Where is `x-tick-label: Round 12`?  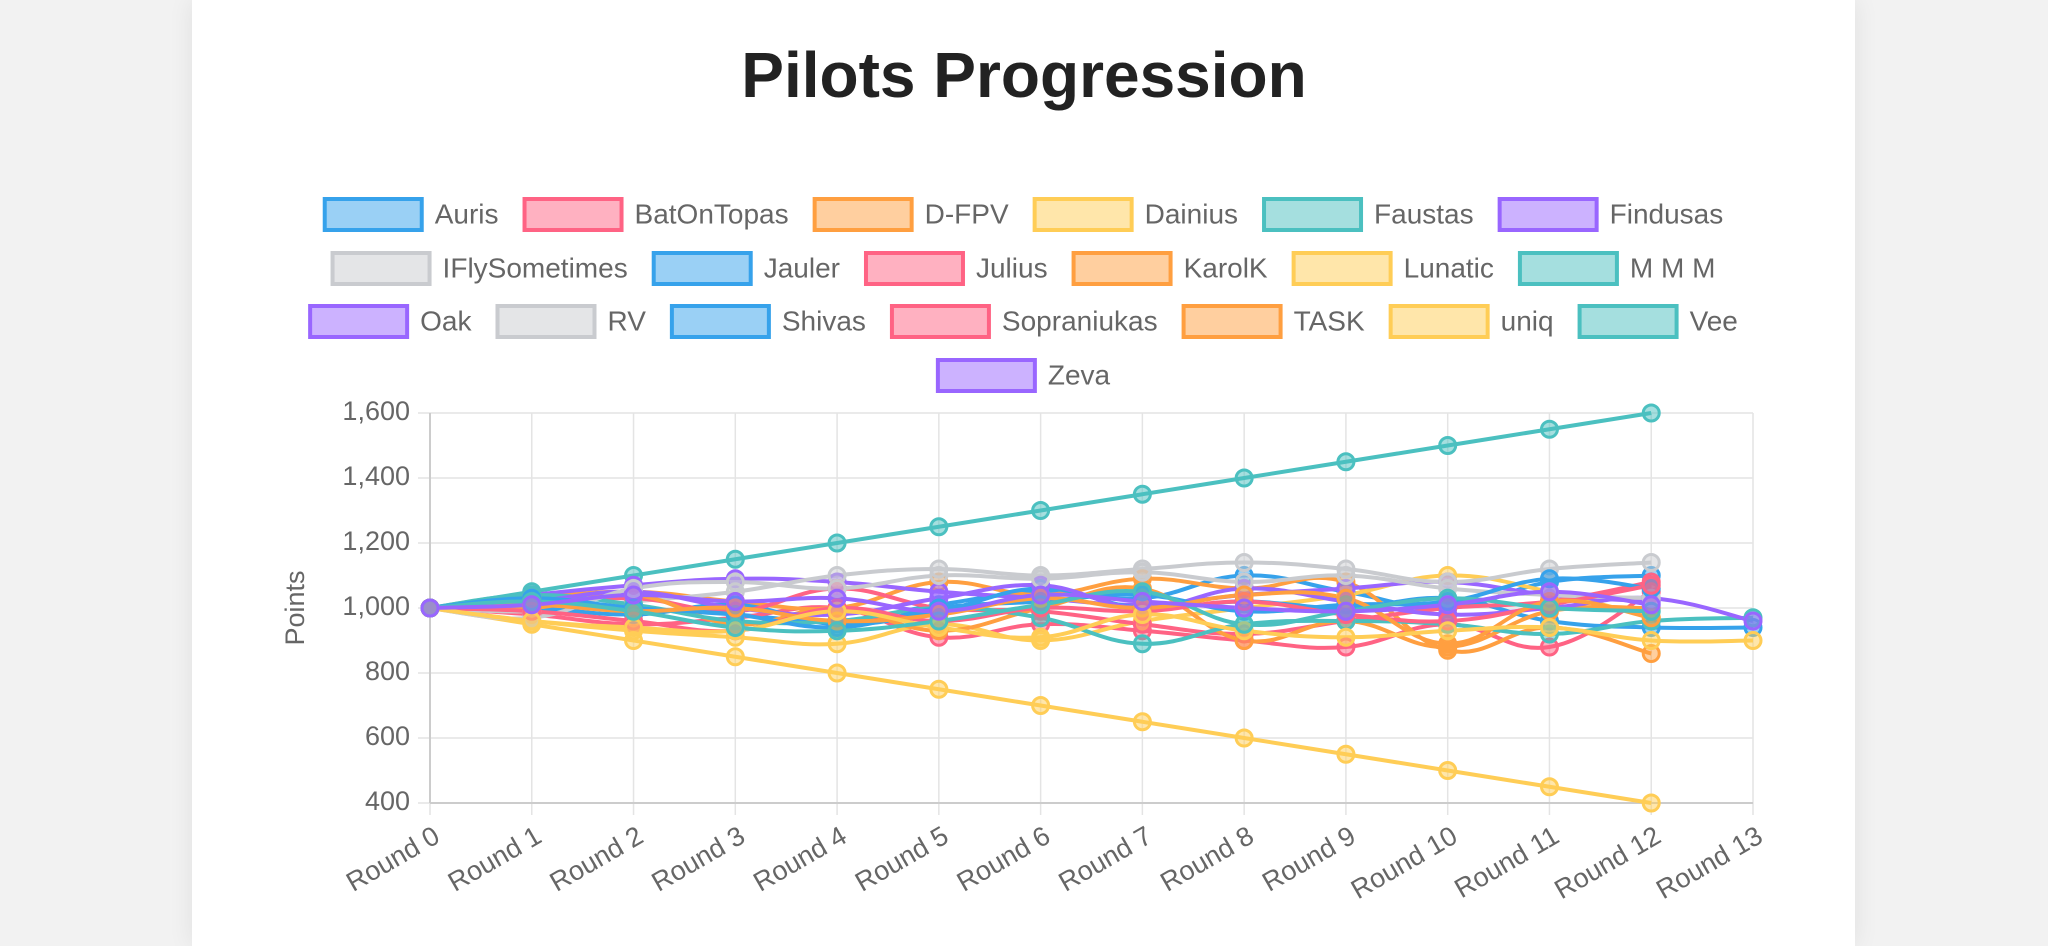 x-tick-label: Round 12 is located at coordinates (1607, 862).